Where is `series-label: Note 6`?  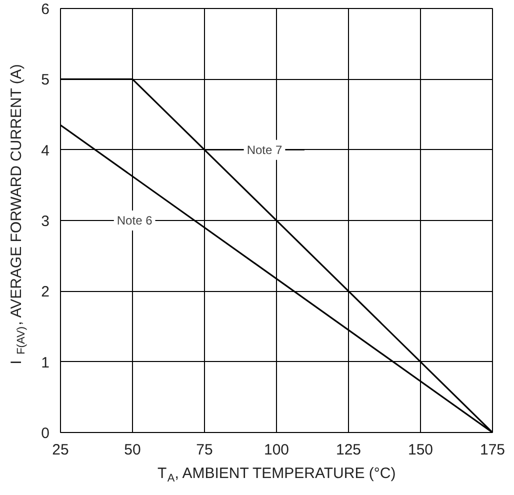
series-label: Note 6 is located at coordinates (134, 221).